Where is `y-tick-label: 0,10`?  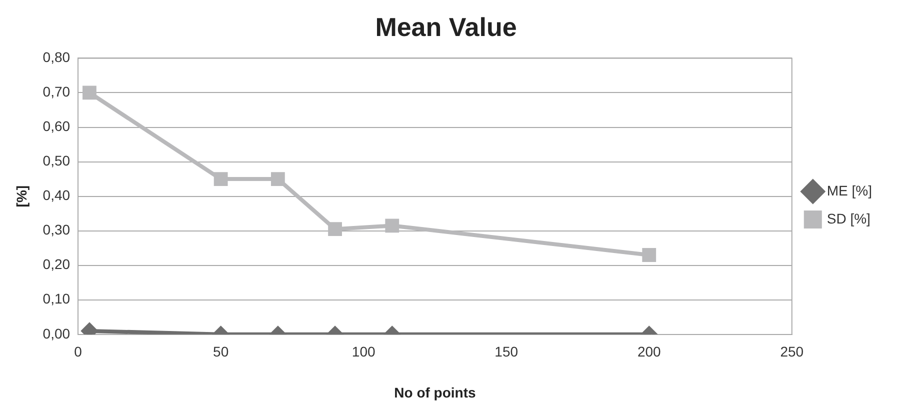 y-tick-label: 0,10 is located at coordinates (56, 298).